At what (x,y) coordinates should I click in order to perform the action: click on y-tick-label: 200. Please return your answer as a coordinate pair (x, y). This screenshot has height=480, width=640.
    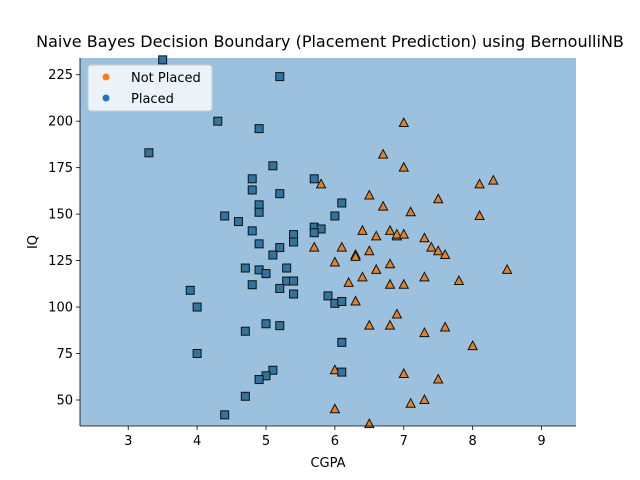
    Looking at the image, I should click on (60, 122).